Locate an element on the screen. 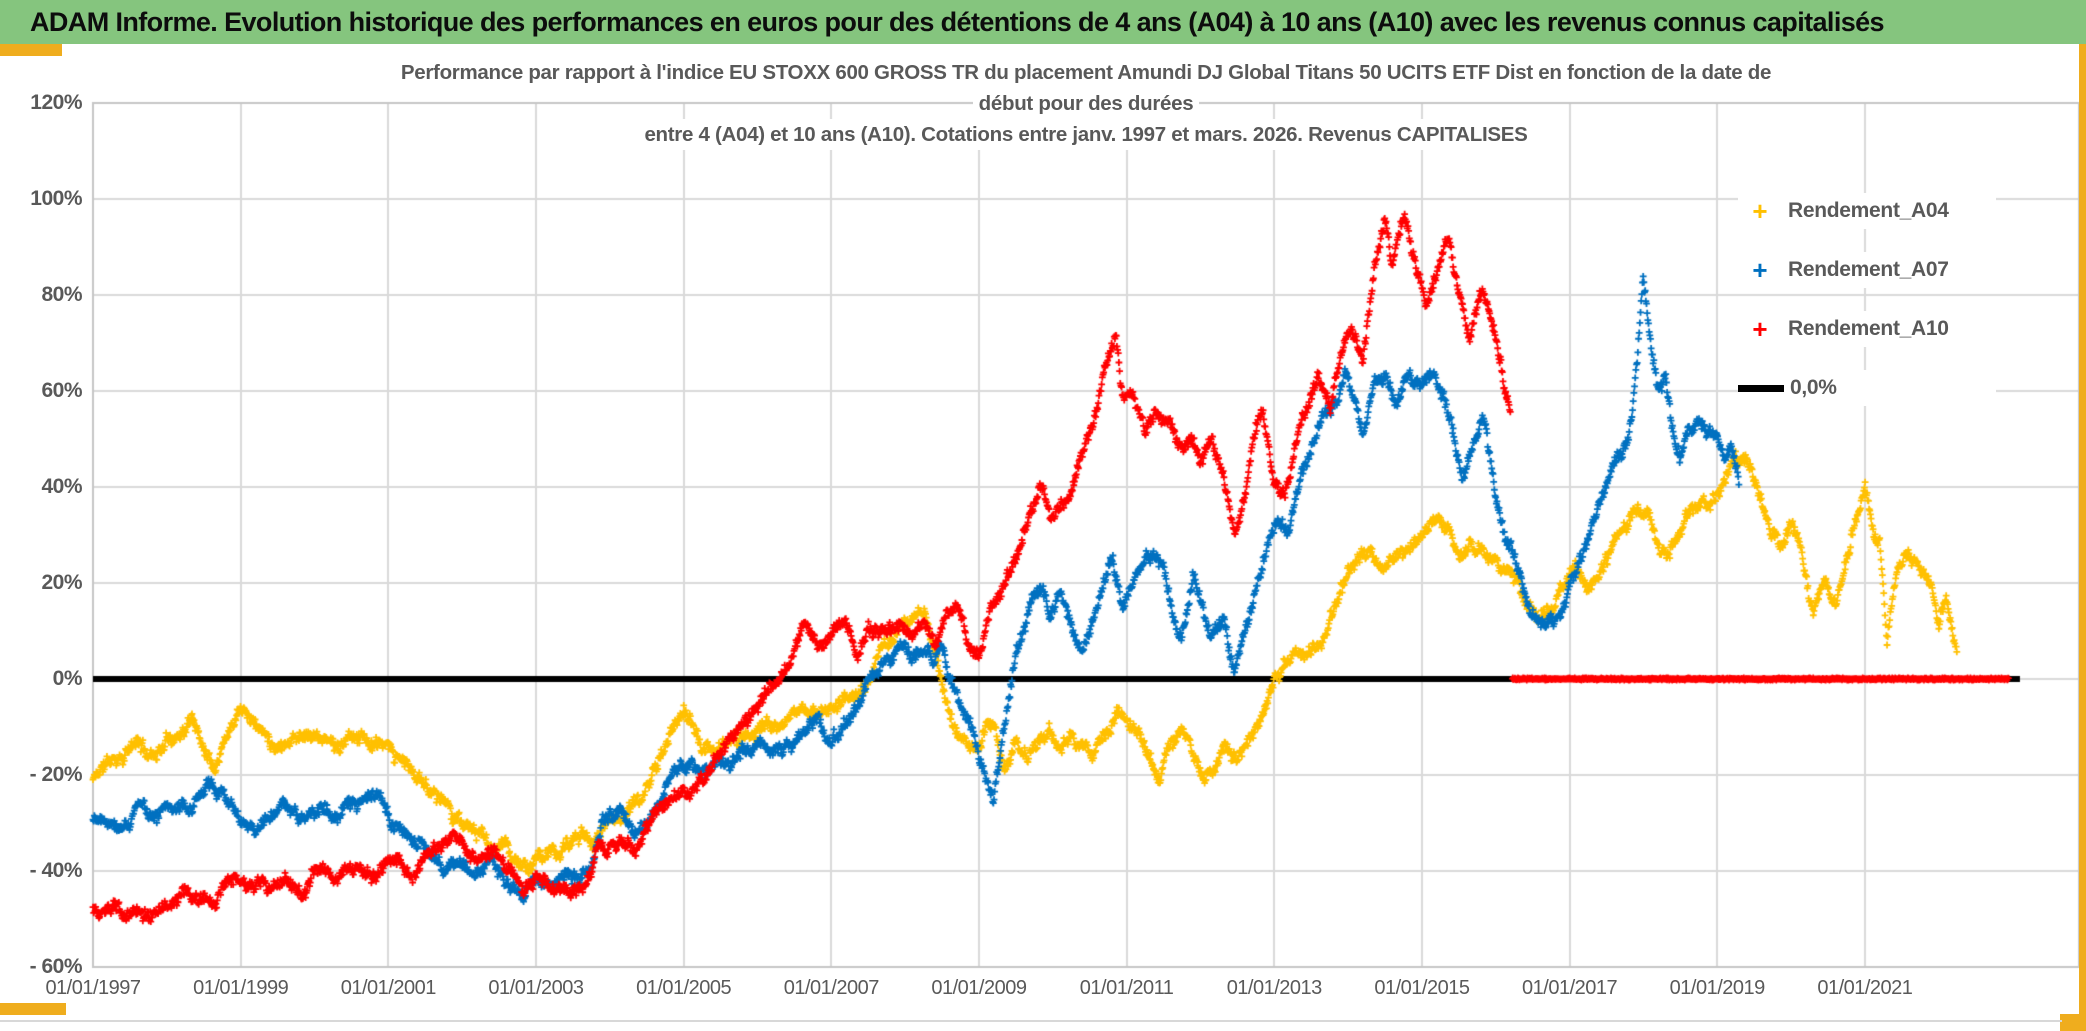  gold-accent-bottom-left is located at coordinates (33, 1009).